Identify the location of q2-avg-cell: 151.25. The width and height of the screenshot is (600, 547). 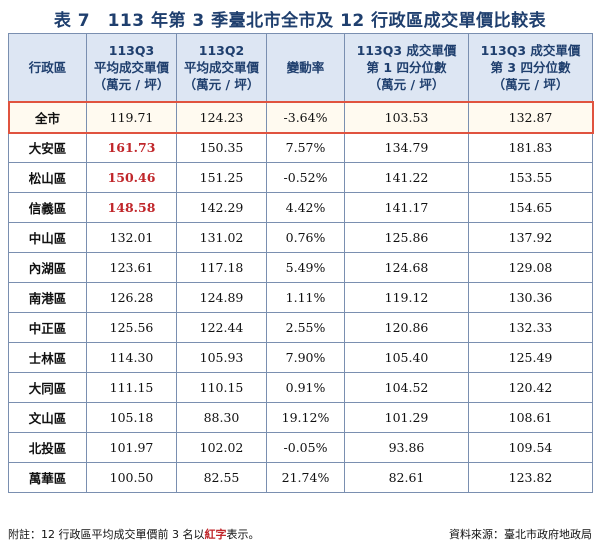
(221, 177).